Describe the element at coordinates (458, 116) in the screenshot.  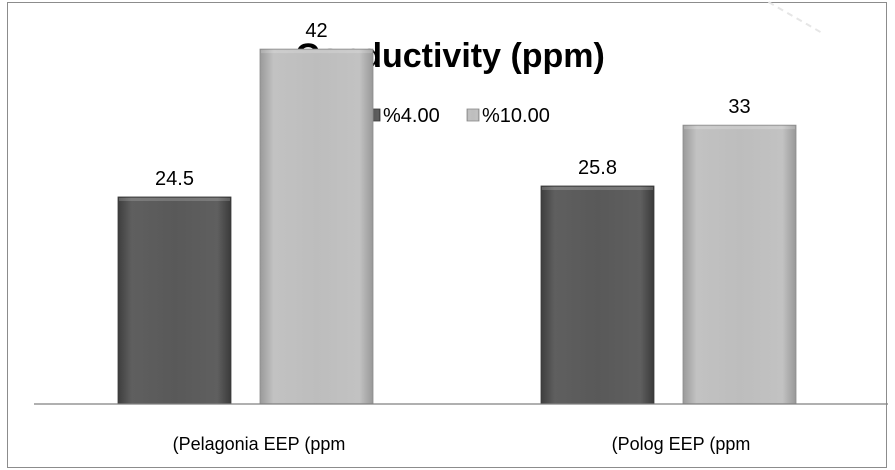
I see `legend: %4.00 %10.00` at that location.